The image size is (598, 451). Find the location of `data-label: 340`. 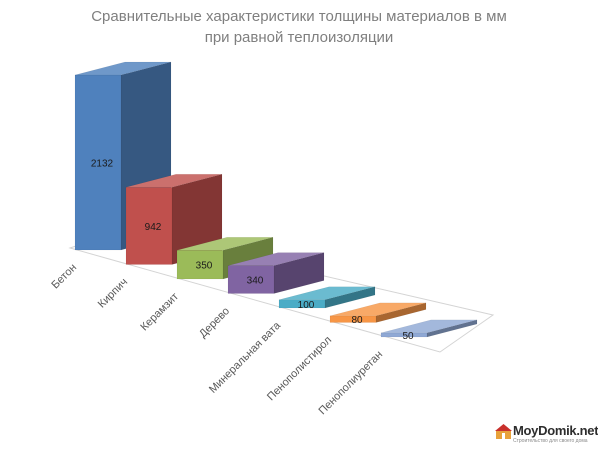

data-label: 340 is located at coordinates (255, 281).